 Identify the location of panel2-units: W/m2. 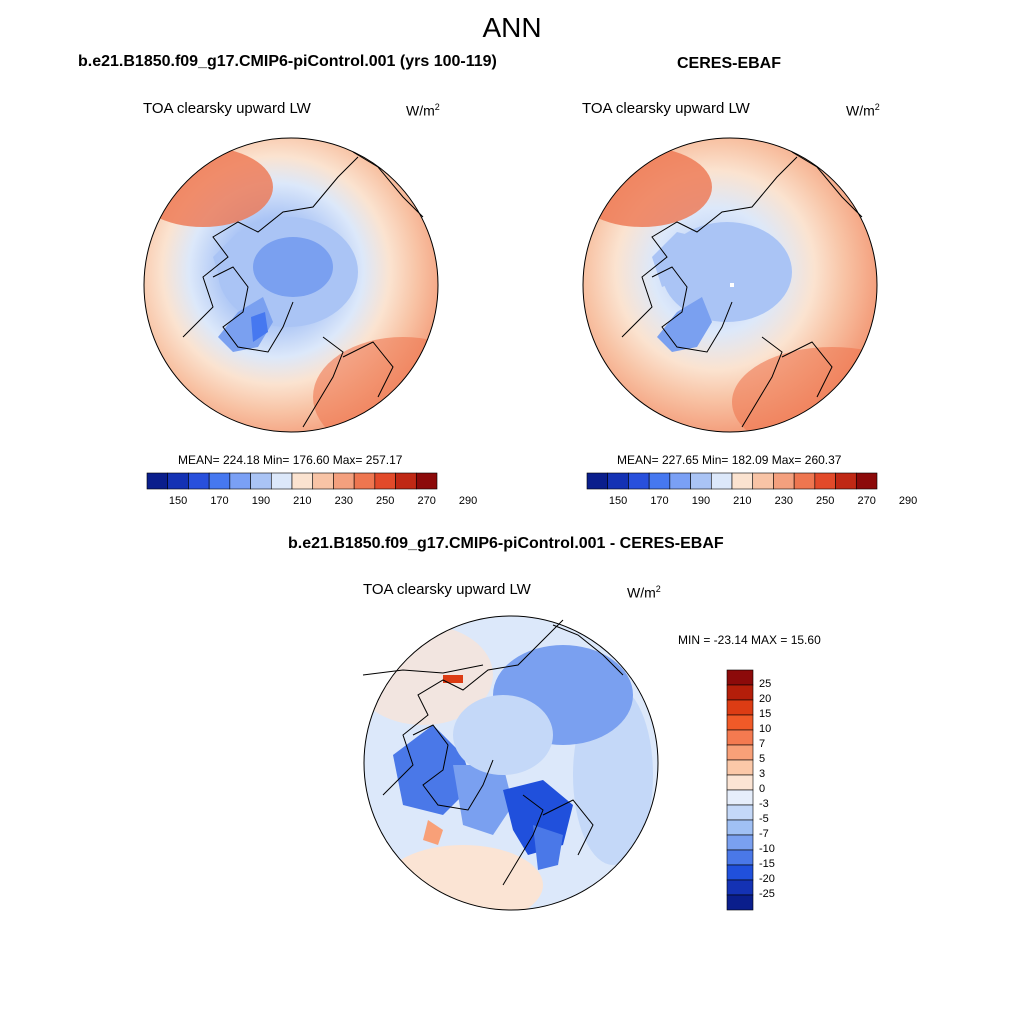
(863, 110).